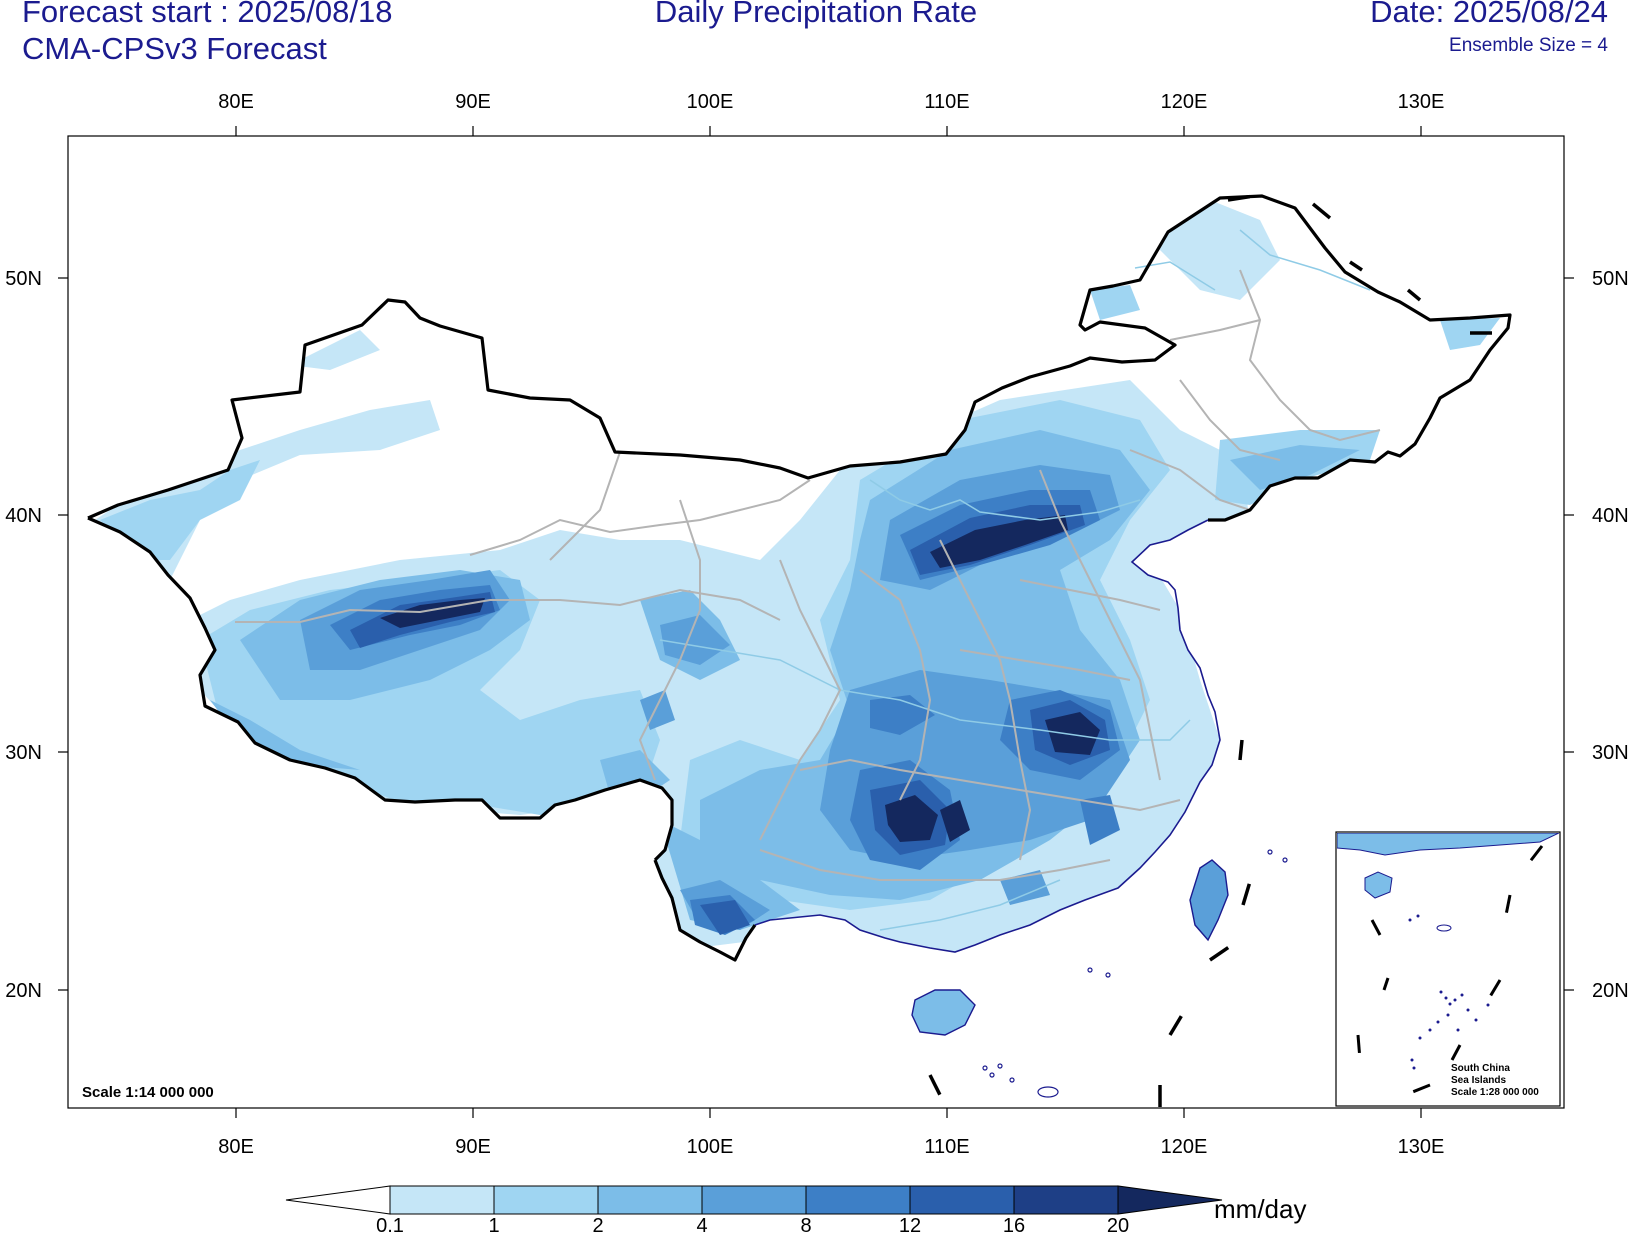  What do you see at coordinates (1260, 1209) in the screenshot?
I see `colorbar-unit-label: mm/day` at bounding box center [1260, 1209].